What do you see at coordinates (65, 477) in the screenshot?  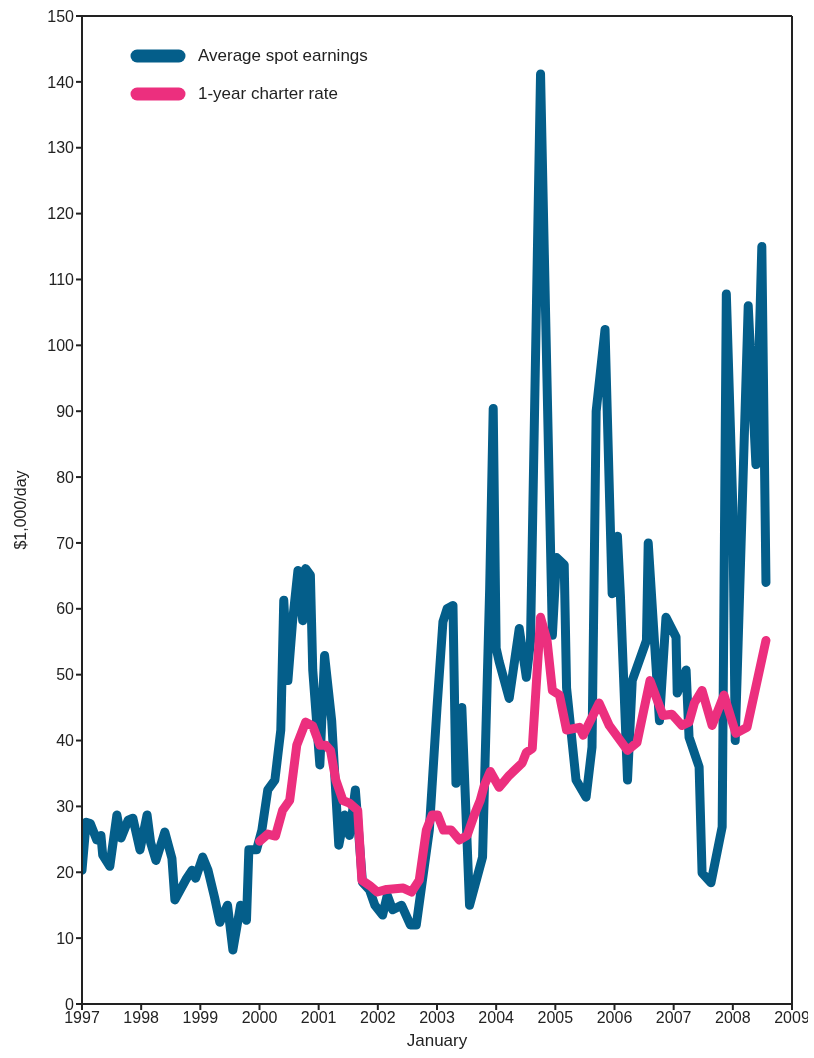 I see `y-tick-label: 80` at bounding box center [65, 477].